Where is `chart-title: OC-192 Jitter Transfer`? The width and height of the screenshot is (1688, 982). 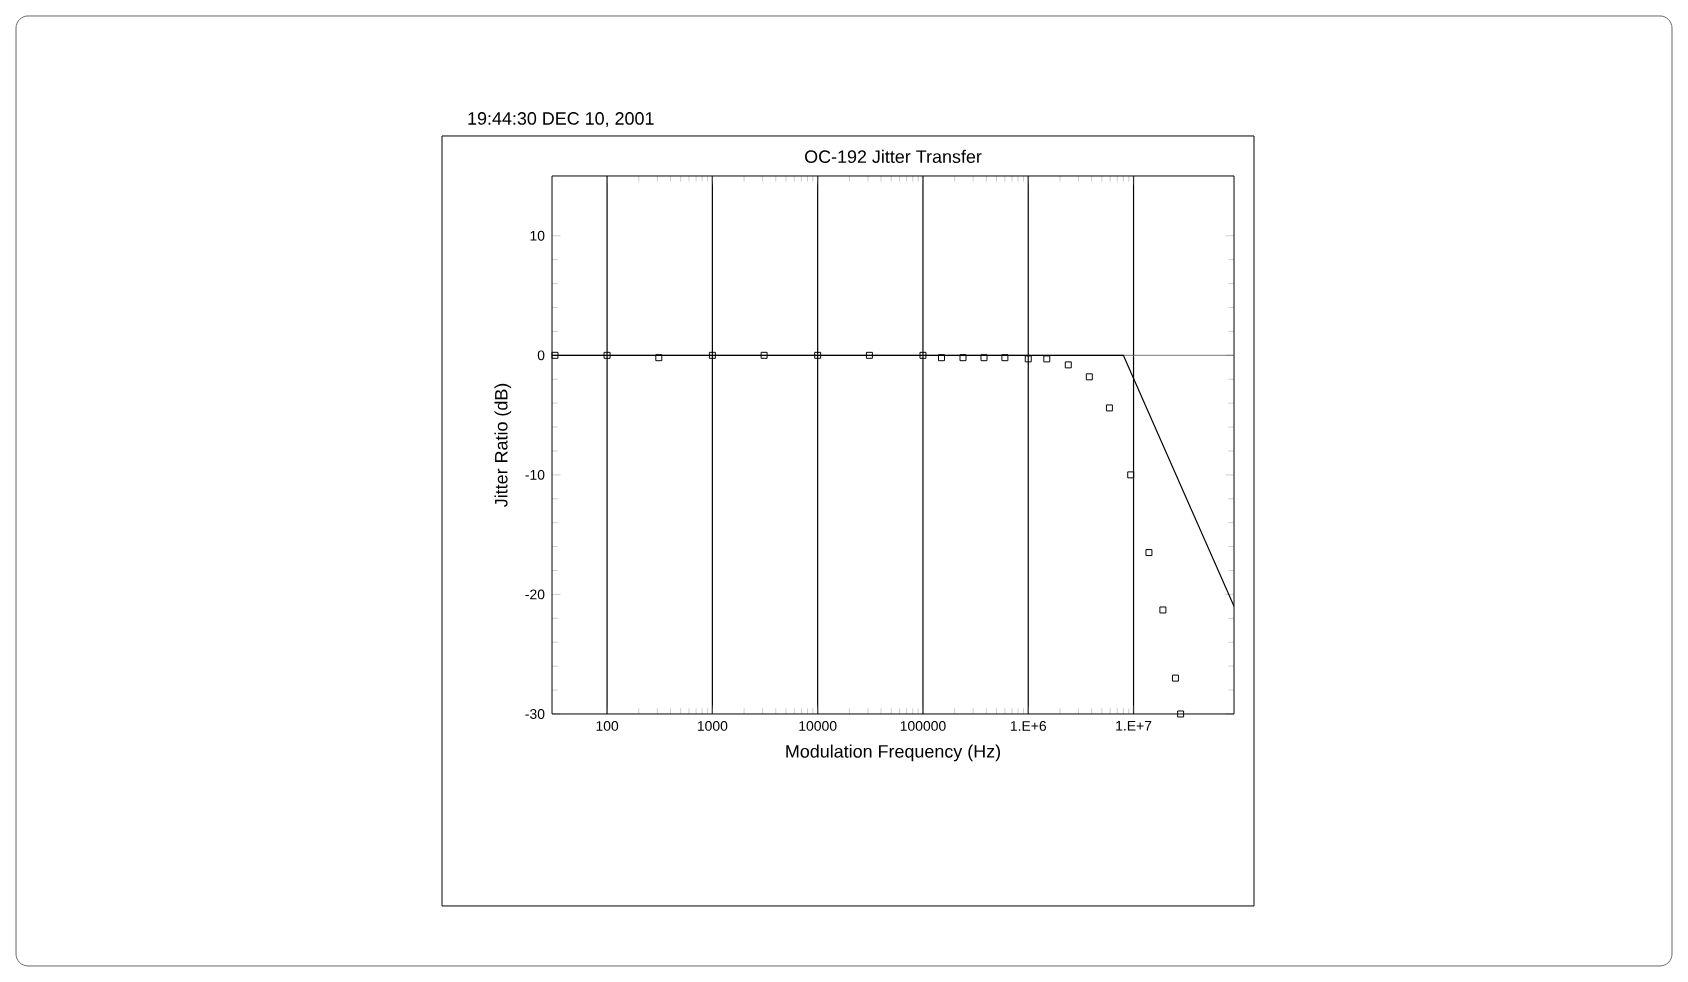 chart-title: OC-192 Jitter Transfer is located at coordinates (893, 156).